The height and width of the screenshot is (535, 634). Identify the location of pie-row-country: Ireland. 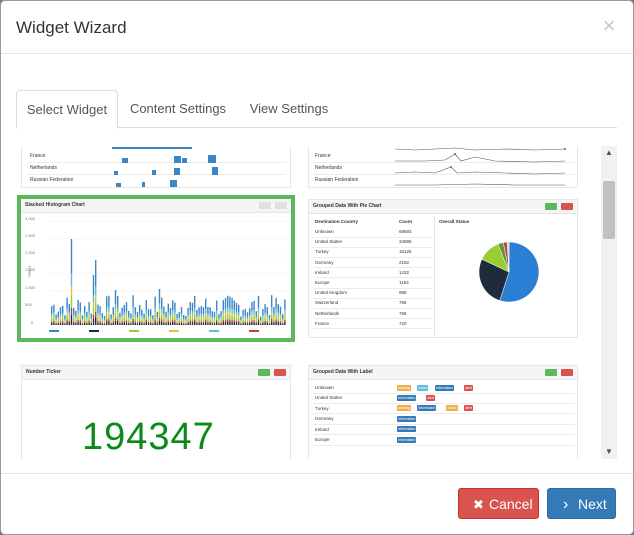
(322, 272).